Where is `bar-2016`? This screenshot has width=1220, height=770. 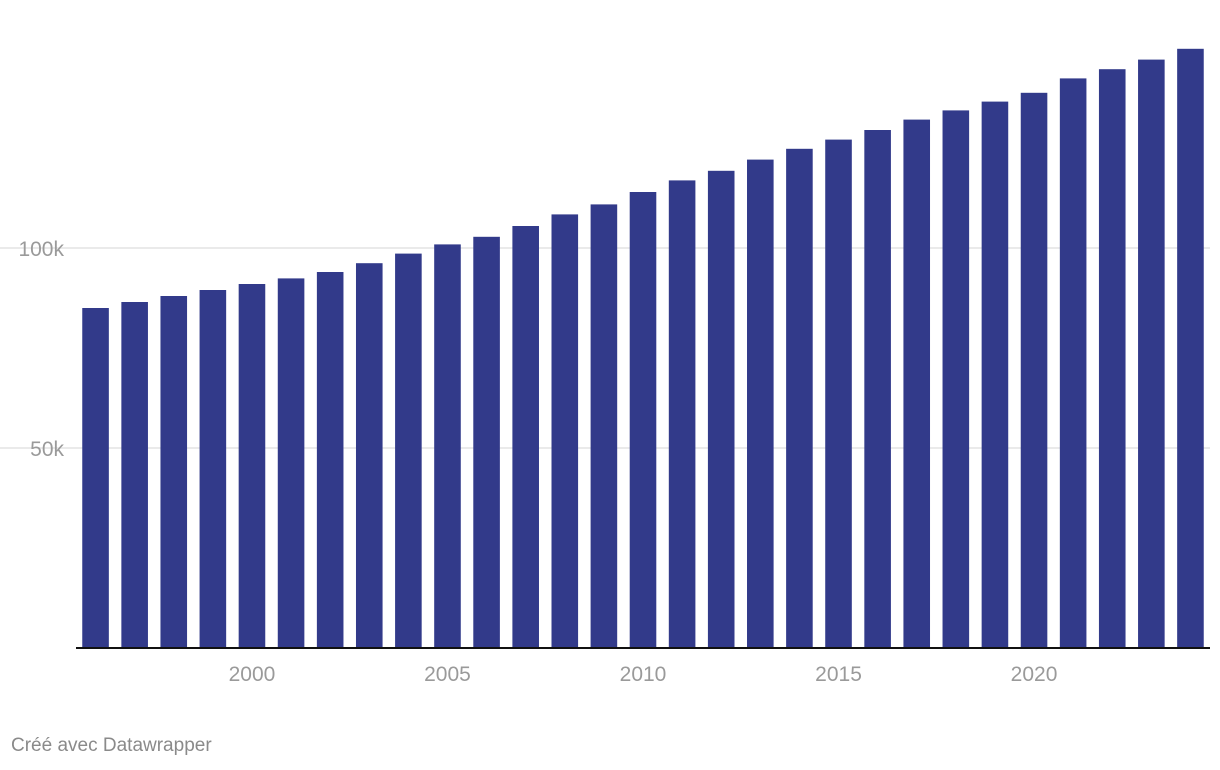
bar-2016 is located at coordinates (877, 389).